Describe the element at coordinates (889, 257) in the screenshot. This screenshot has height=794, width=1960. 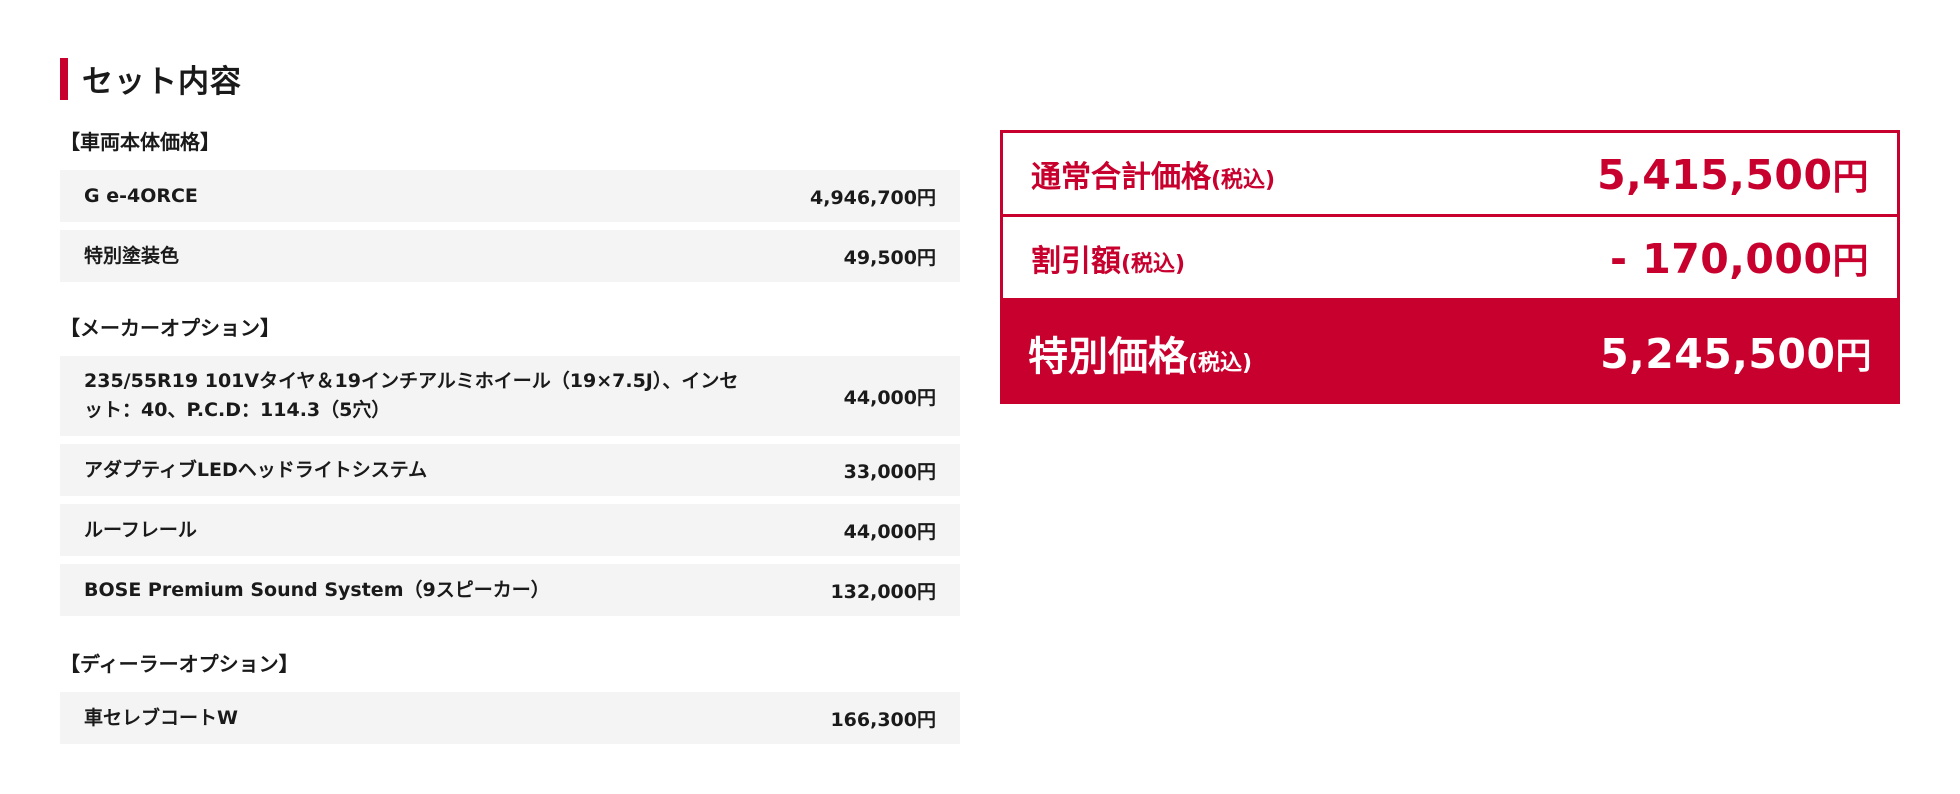
I see `item-price: 49,500円` at that location.